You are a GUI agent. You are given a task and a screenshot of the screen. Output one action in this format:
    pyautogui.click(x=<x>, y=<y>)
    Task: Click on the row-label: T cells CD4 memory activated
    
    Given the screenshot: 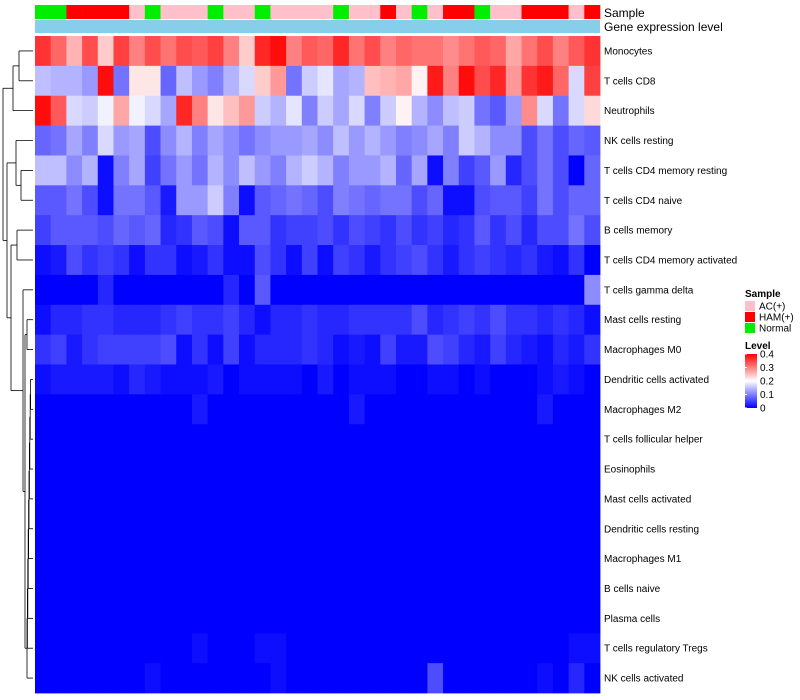 What is the action you would take?
    pyautogui.click(x=670, y=260)
    